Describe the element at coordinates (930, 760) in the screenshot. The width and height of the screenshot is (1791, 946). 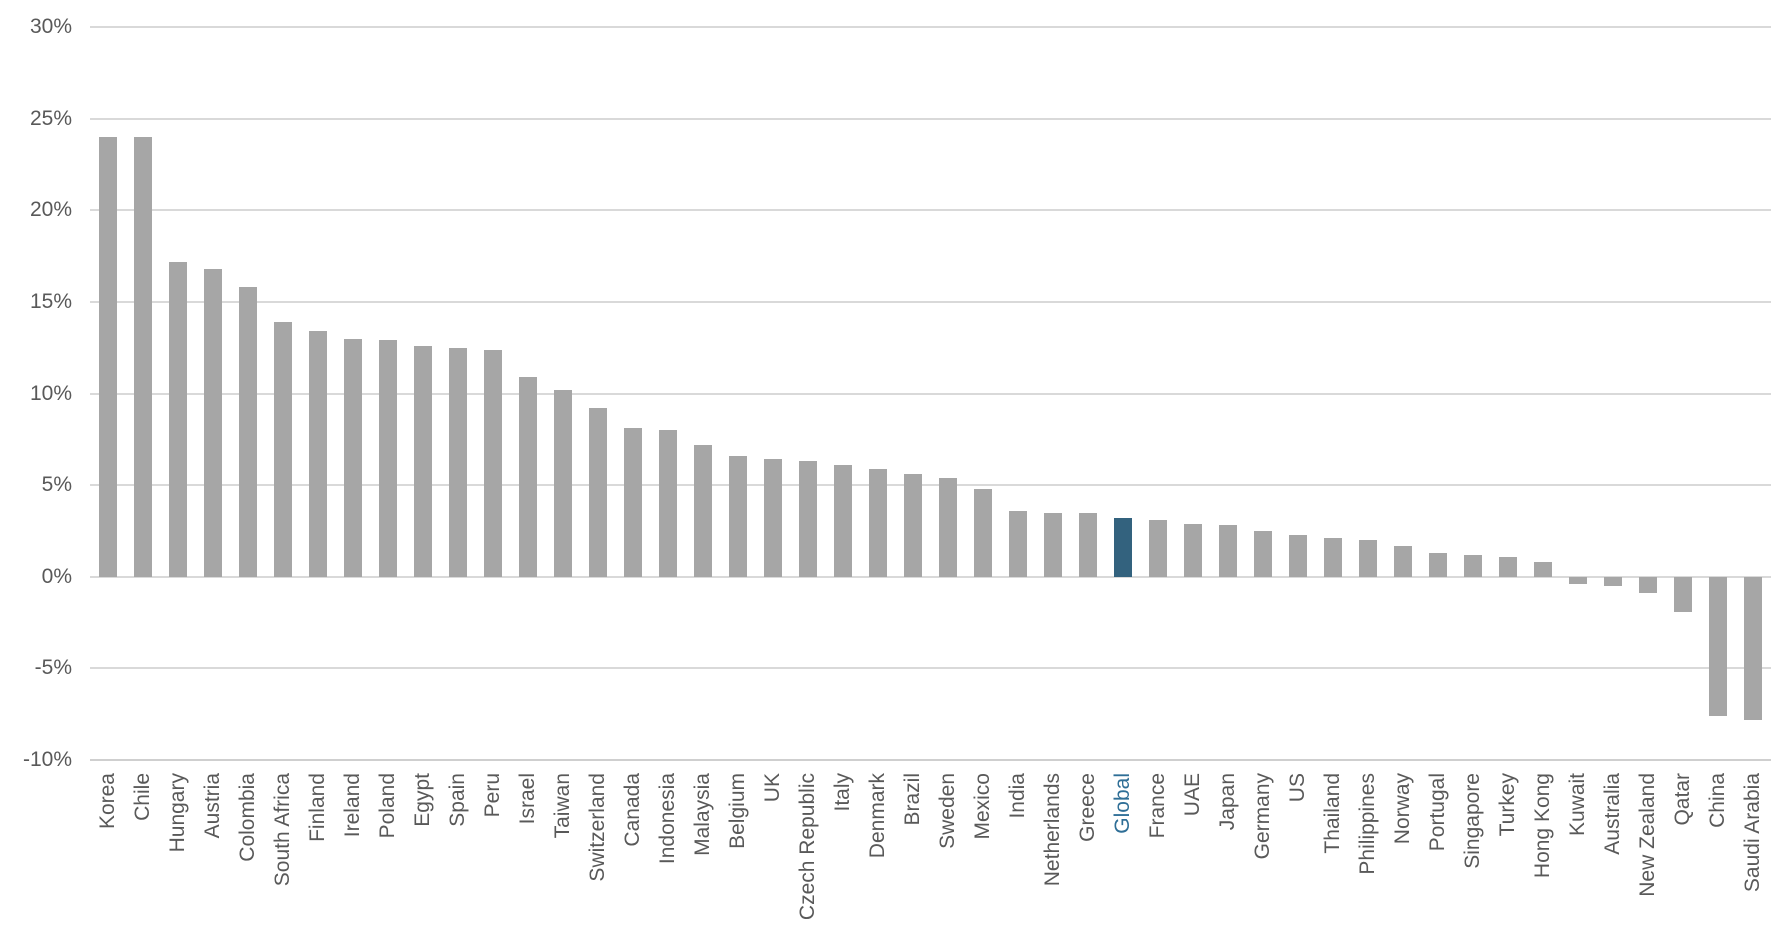
I see `x-axis-line` at that location.